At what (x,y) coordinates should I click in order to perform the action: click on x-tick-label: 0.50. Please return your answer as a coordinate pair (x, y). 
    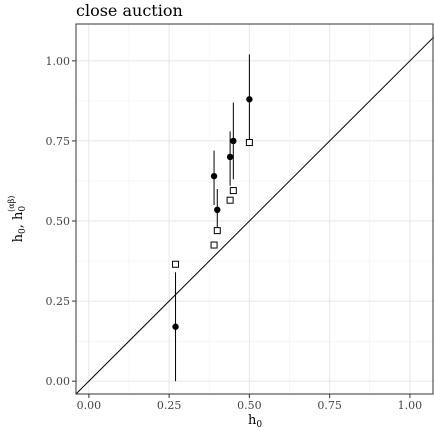
    Looking at the image, I should click on (249, 405).